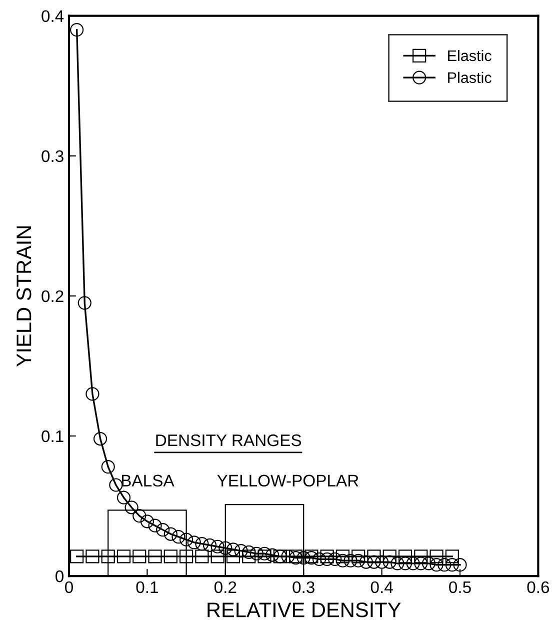 The height and width of the screenshot is (633, 552). What do you see at coordinates (147, 587) in the screenshot?
I see `x-tick-label: 0.1` at bounding box center [147, 587].